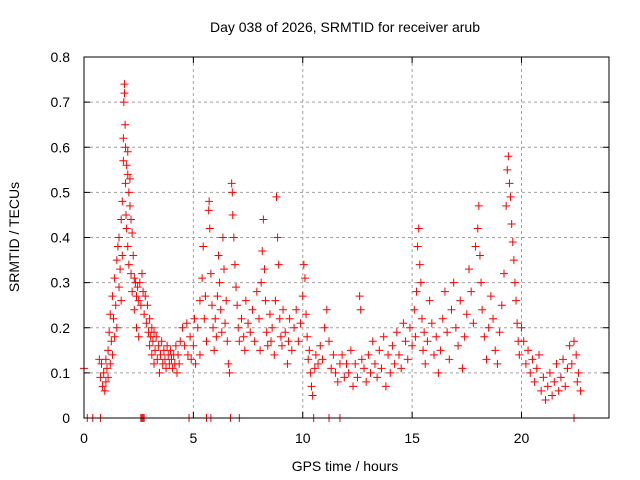 This screenshot has height=480, width=640. What do you see at coordinates (61, 283) in the screenshot?
I see `y-tick-label: 0.3` at bounding box center [61, 283].